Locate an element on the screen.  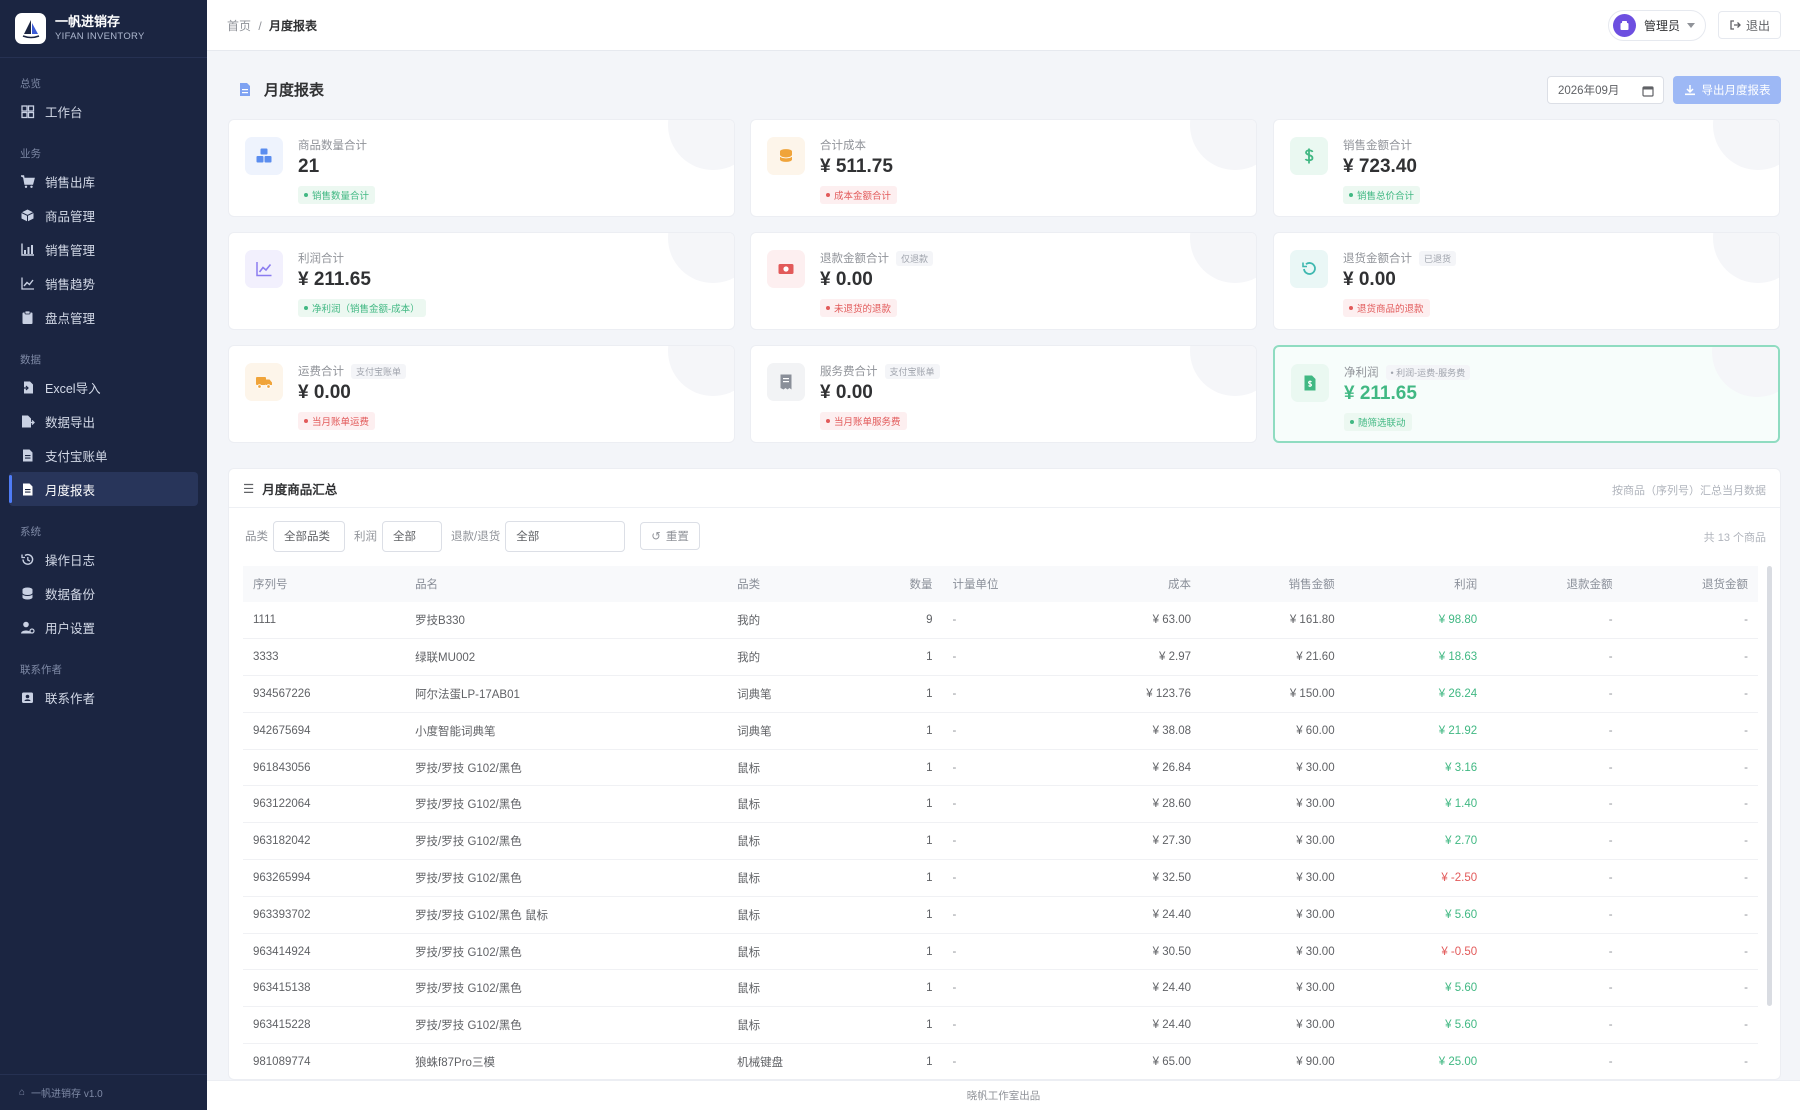
stat-card-title: 商品数量合计 is located at coordinates (332, 146).